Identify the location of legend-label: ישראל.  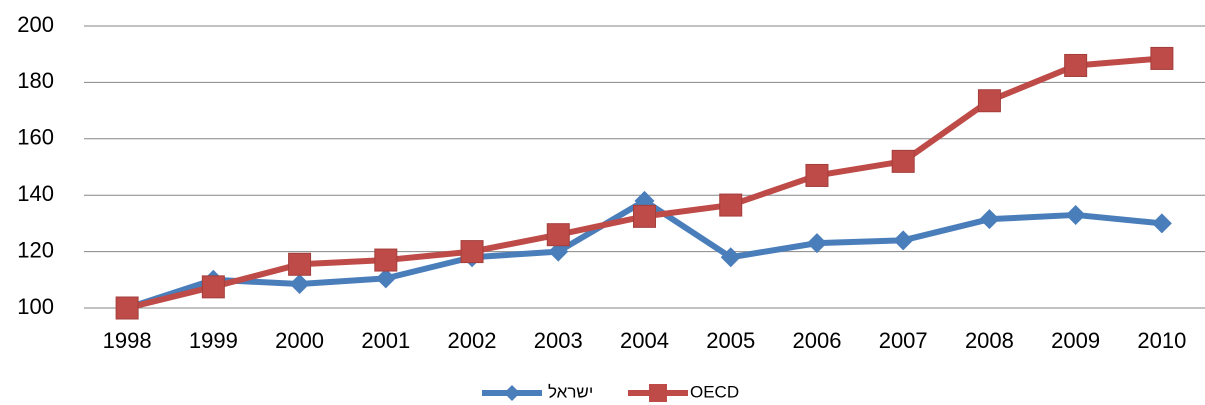
(570, 391).